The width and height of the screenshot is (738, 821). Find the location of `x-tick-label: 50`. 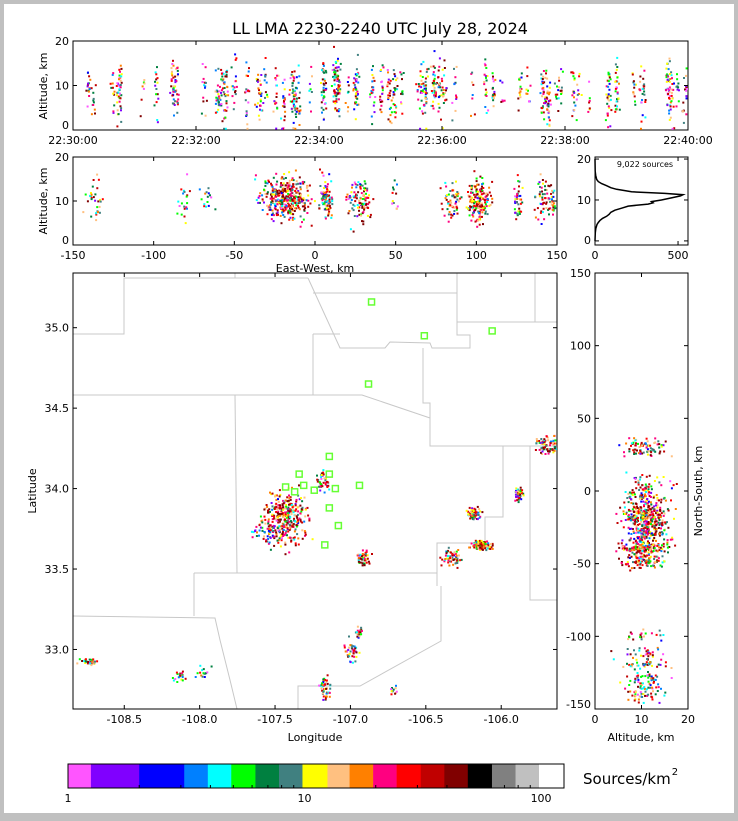

x-tick-label: 50 is located at coordinates (396, 255).